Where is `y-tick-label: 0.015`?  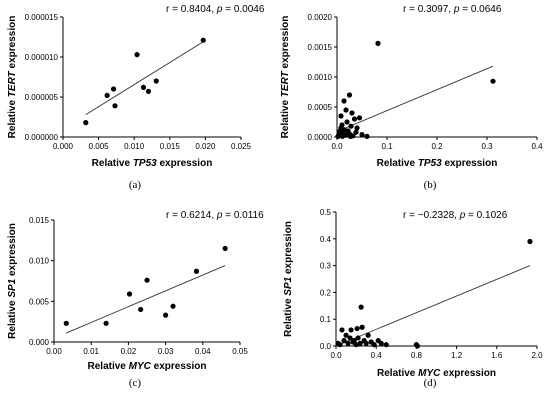 y-tick-label: 0.015 is located at coordinates (39, 220).